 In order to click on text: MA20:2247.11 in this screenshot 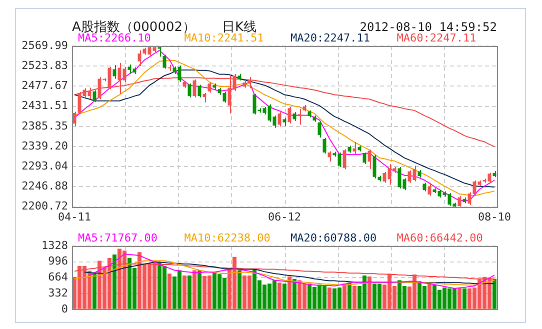, I will do `click(330, 37)`.